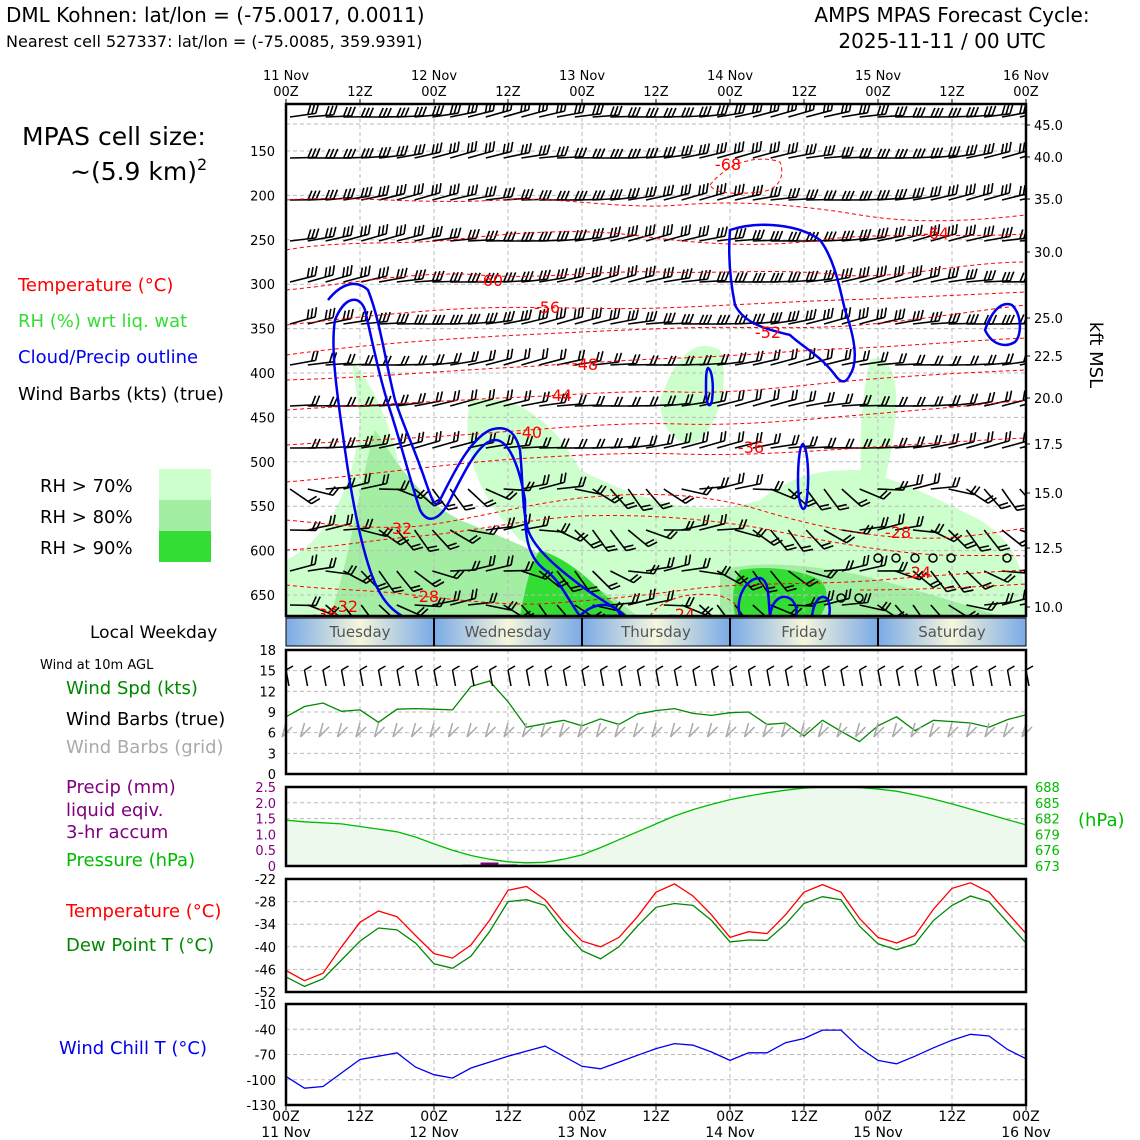 Image resolution: width=1140 pixels, height=1140 pixels. Describe the element at coordinates (286, 76) in the screenshot. I see `top-date-label: 11 Nov` at that location.